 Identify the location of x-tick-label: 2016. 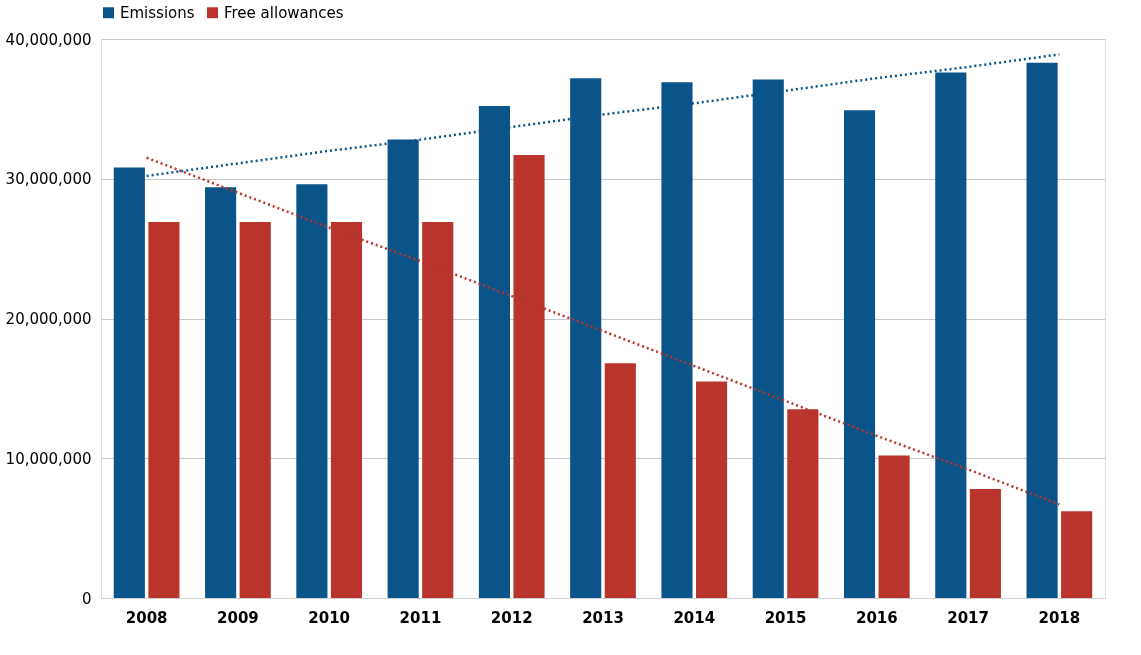
(876, 617).